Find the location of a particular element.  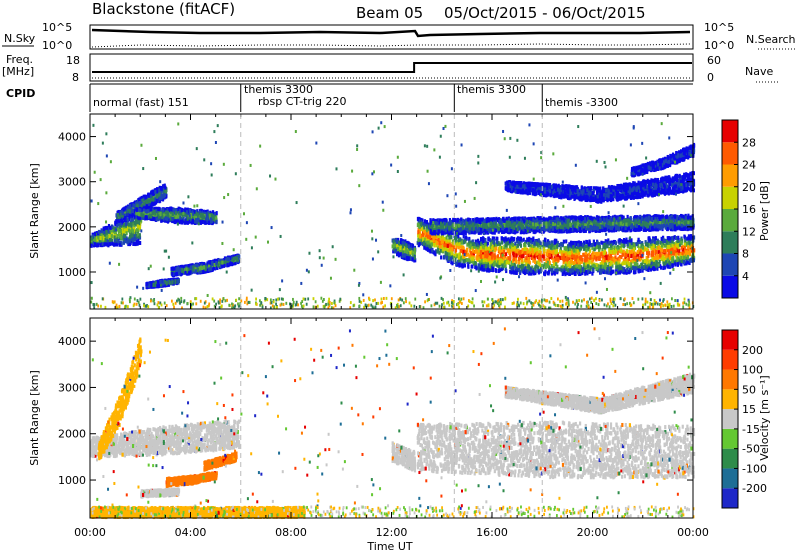

nsky-panel: N.Sky 10^5 10^0 10^5 10^0 N.Search is located at coordinates (399, 36).